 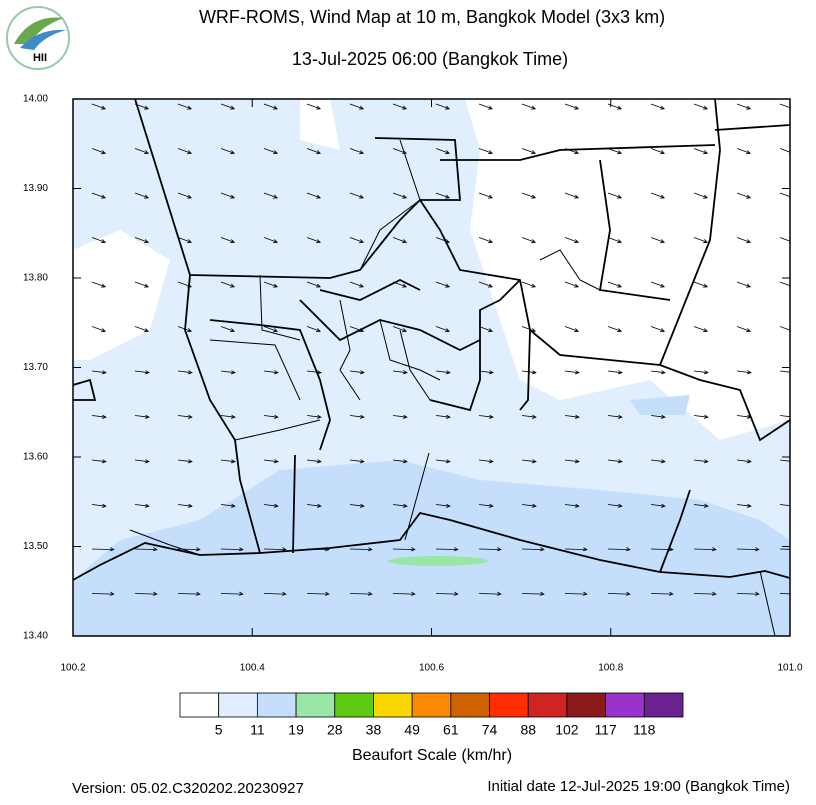 I want to click on x-tick-label: 100.4, so click(x=252, y=668).